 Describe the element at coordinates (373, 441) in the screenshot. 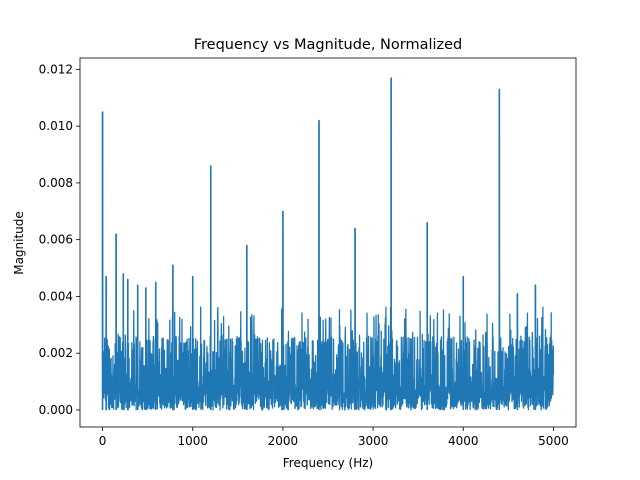

I see `x-tick-label: 3000` at that location.